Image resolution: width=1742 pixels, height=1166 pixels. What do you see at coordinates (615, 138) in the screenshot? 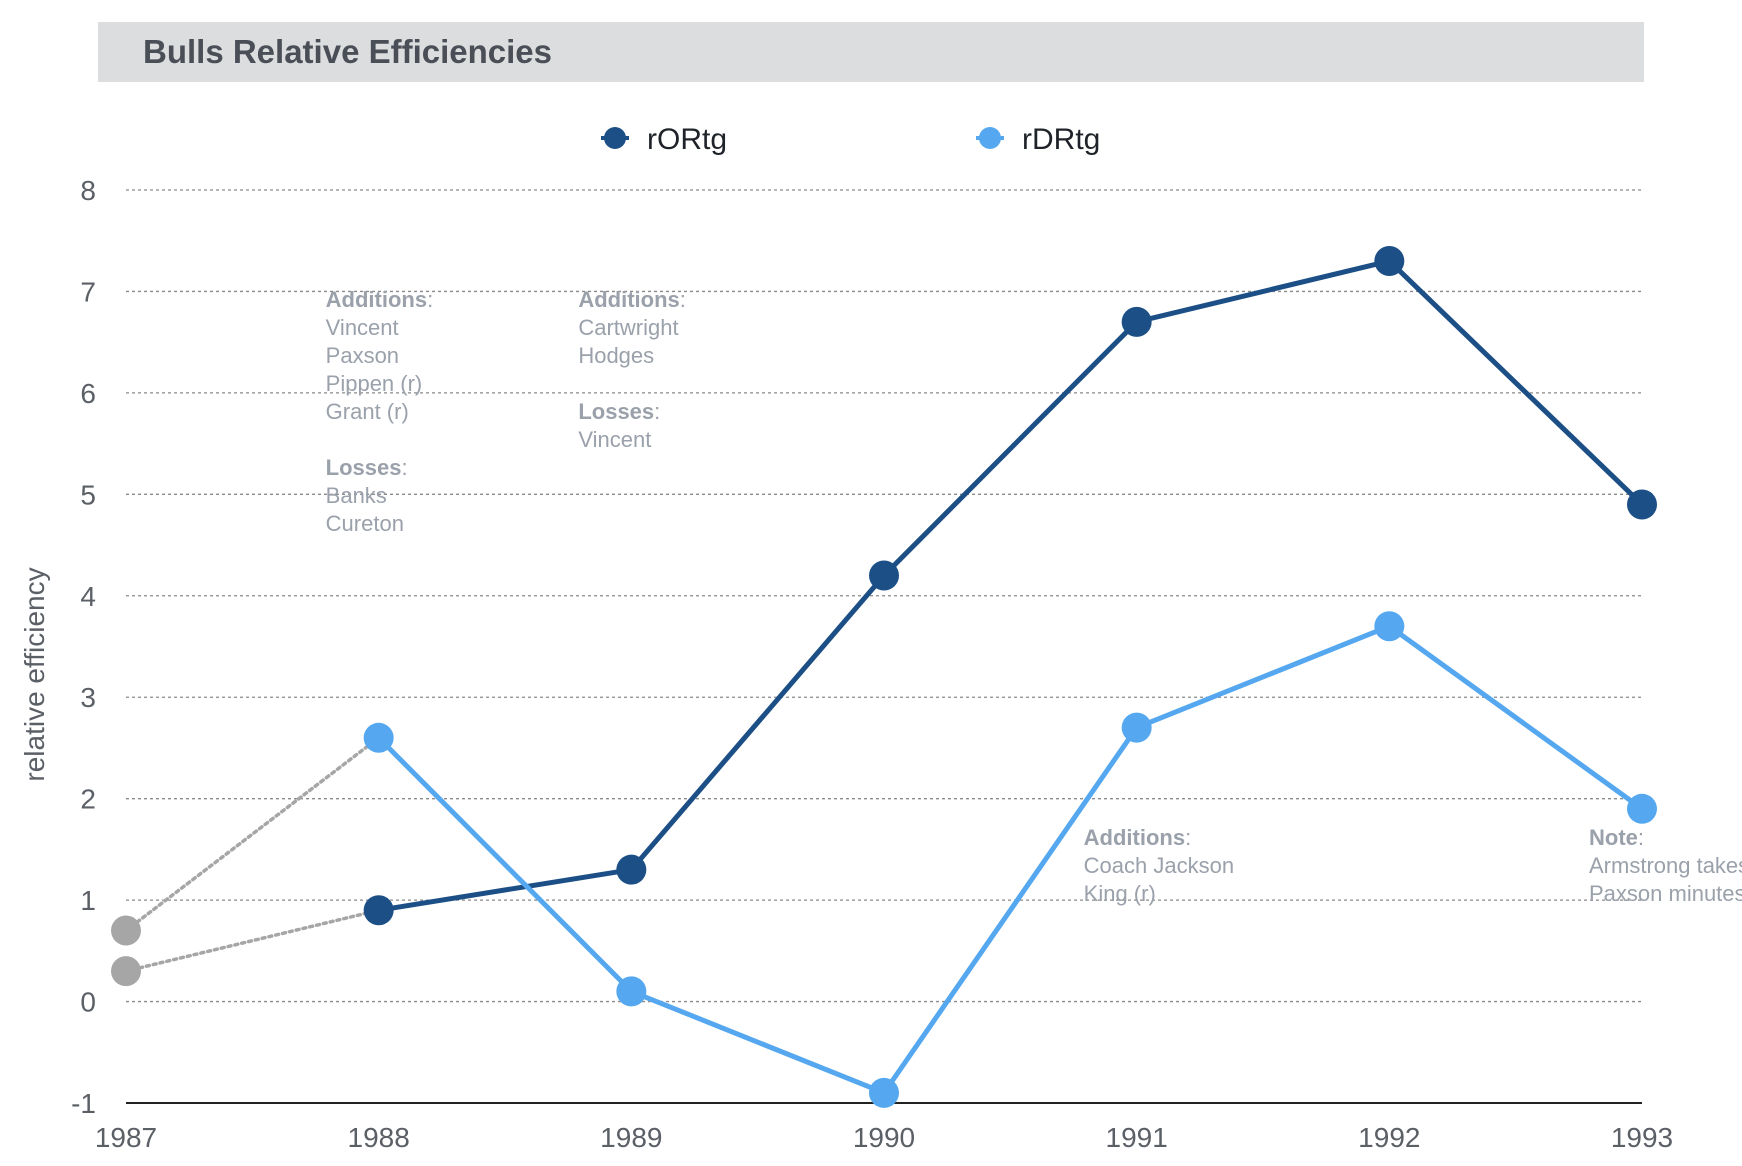
I see `legend-marker-rORtg` at bounding box center [615, 138].